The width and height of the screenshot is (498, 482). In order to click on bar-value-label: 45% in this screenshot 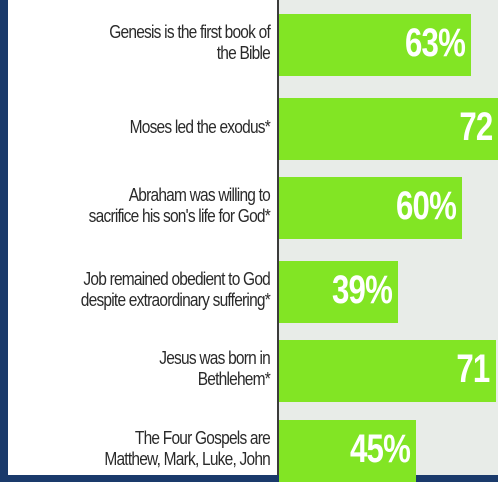, I will do `click(380, 449)`.